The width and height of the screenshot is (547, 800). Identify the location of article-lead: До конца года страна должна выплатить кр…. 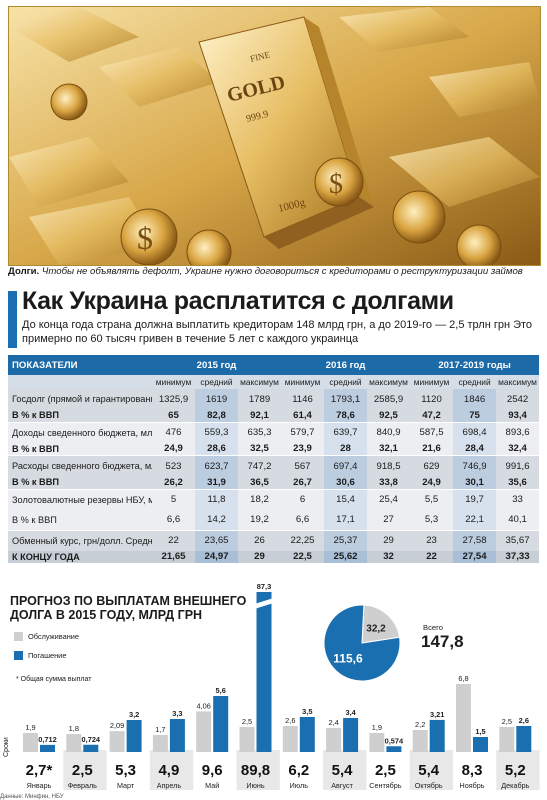
(277, 332).